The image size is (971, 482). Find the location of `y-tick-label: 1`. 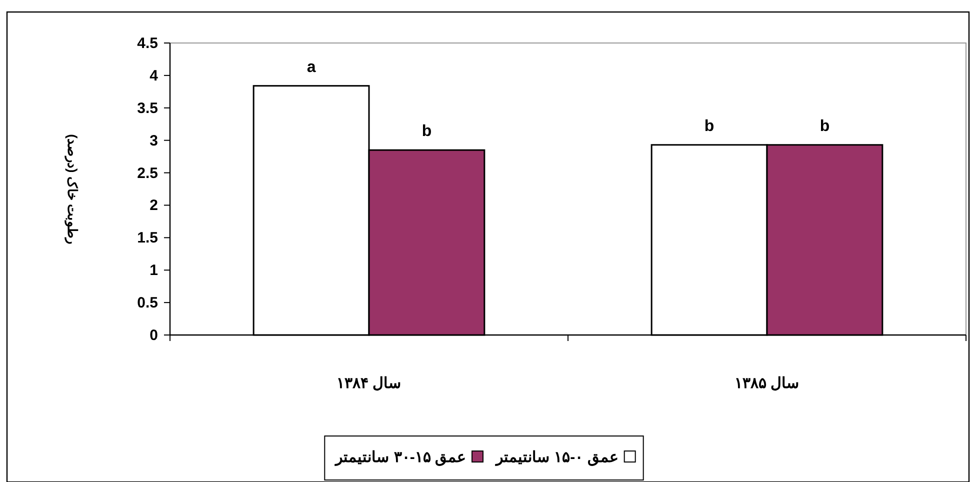

y-tick-label: 1 is located at coordinates (154, 271).